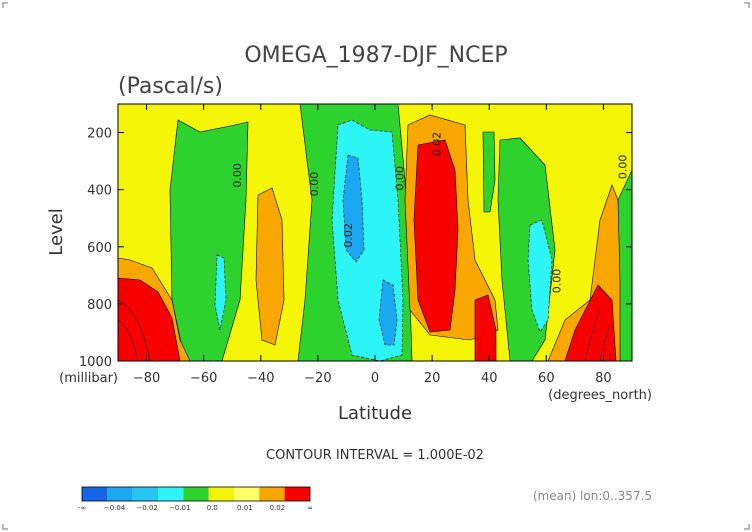 The height and width of the screenshot is (532, 752). What do you see at coordinates (99, 248) in the screenshot?
I see `y-tick-label: 600` at bounding box center [99, 248].